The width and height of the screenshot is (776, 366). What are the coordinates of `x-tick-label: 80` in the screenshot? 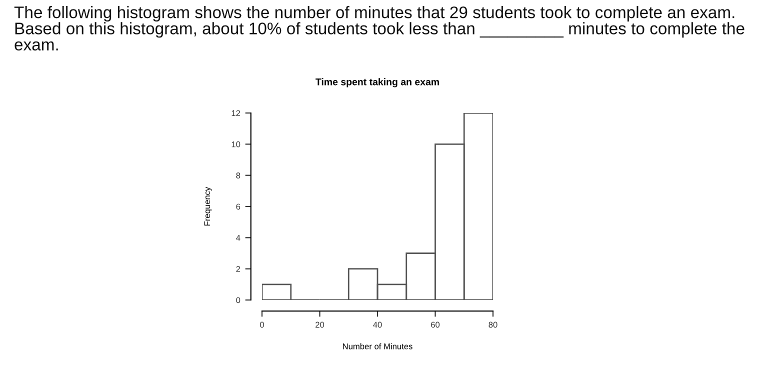 It's located at (493, 325).